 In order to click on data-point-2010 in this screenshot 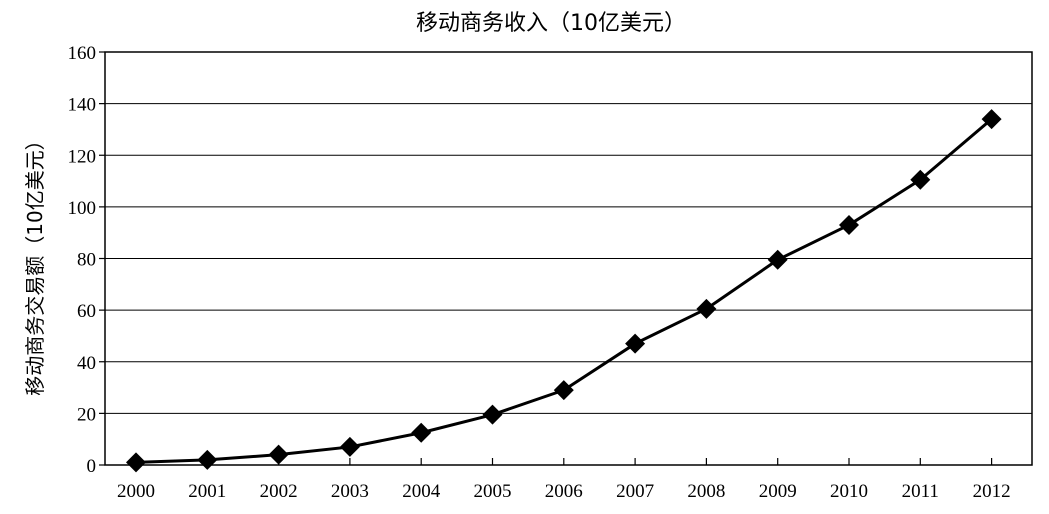, I will do `click(849, 224)`.